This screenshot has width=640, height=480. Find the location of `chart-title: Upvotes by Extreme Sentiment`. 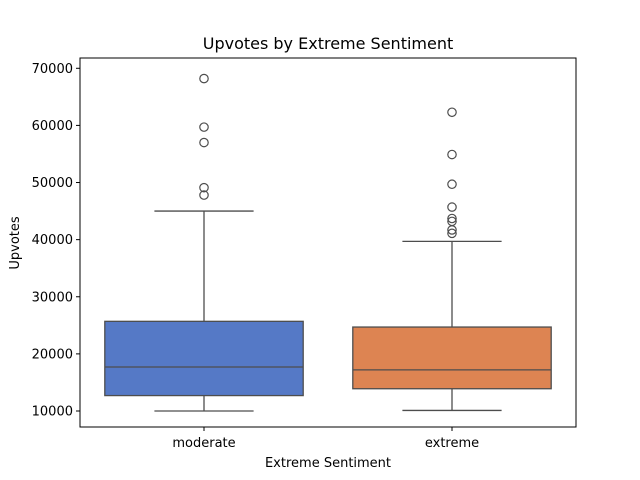

chart-title: Upvotes by Extreme Sentiment is located at coordinates (328, 43).